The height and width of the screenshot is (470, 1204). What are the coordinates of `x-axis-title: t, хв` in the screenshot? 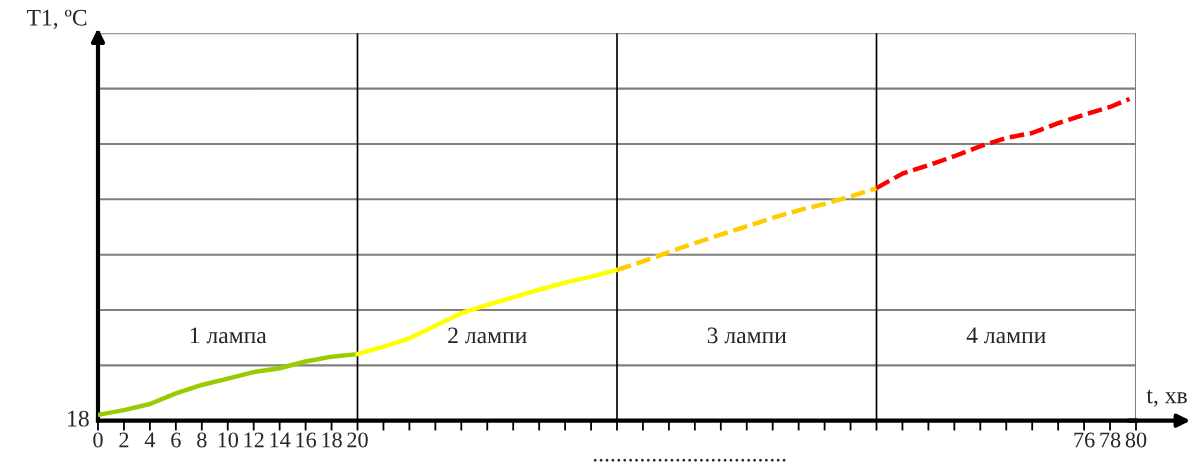 It's located at (1166, 398).